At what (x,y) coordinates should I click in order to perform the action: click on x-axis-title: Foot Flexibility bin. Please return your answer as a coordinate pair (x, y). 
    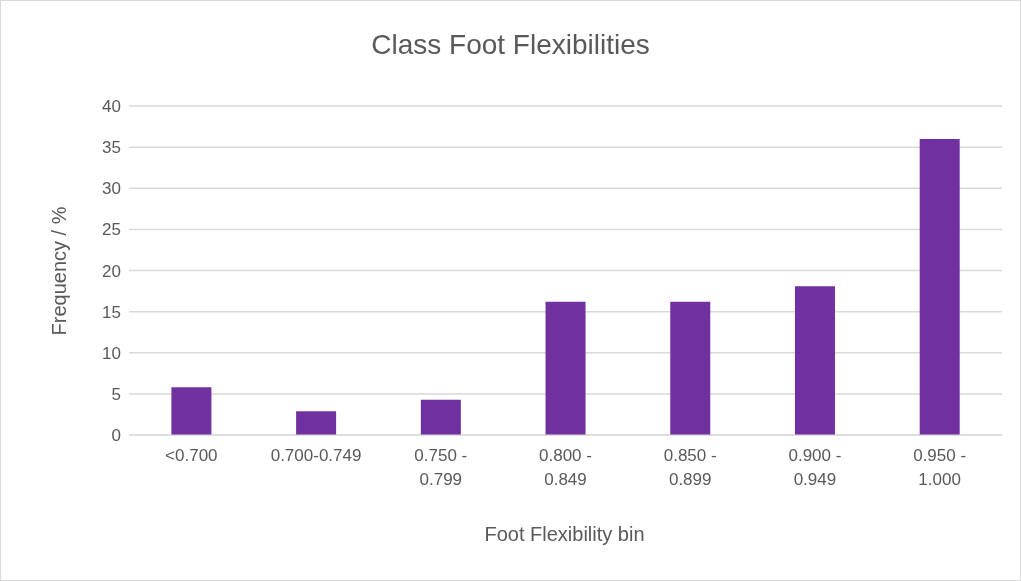
    Looking at the image, I should click on (564, 534).